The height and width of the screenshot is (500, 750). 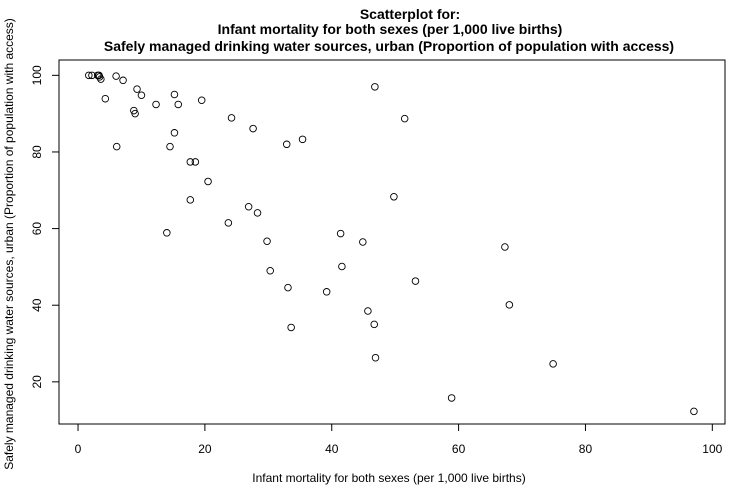 I want to click on x-tick-label: 100, so click(x=712, y=449).